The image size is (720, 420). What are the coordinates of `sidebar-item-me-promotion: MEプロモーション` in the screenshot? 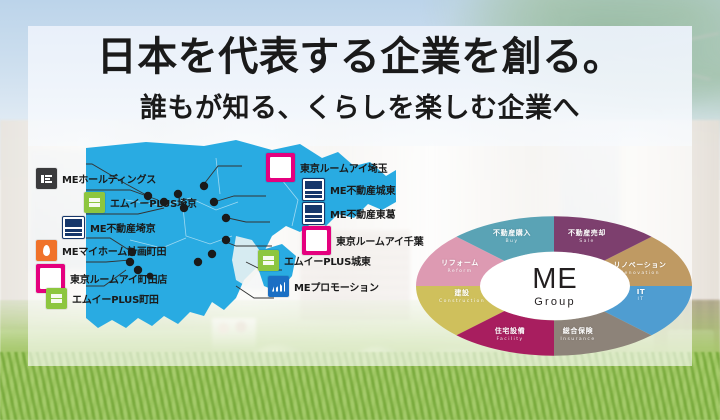 It's located at (323, 286).